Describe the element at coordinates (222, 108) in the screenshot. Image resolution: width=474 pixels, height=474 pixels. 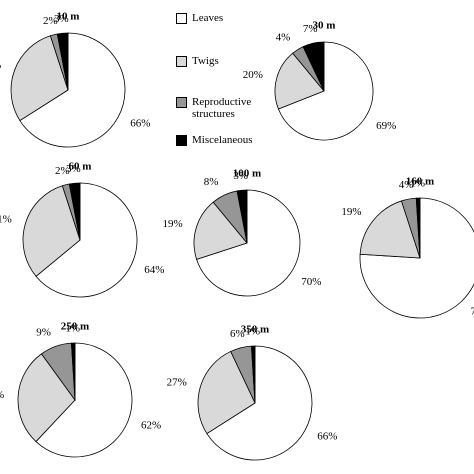
I see `legend-label: Reproductive structures` at that location.